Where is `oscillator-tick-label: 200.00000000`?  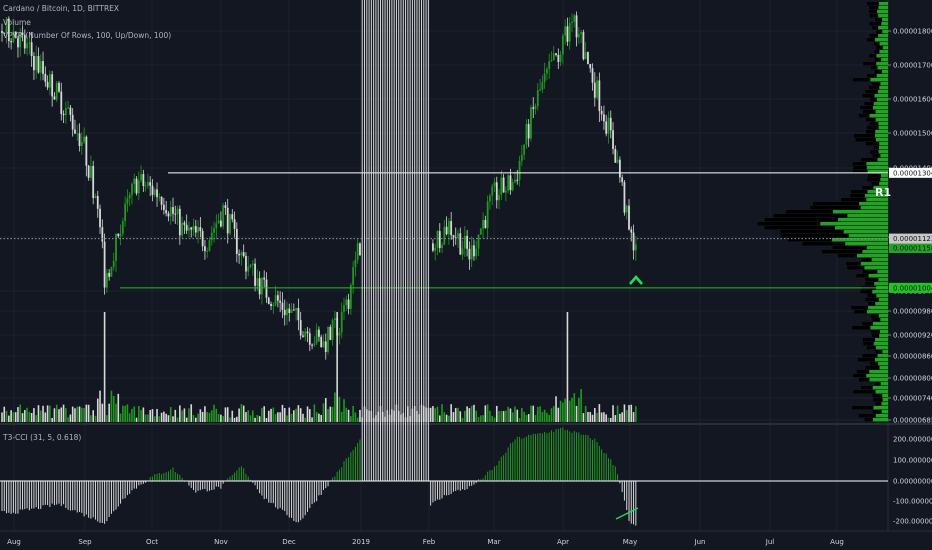
oscillator-tick-label: 200.00000000 is located at coordinates (912, 440).